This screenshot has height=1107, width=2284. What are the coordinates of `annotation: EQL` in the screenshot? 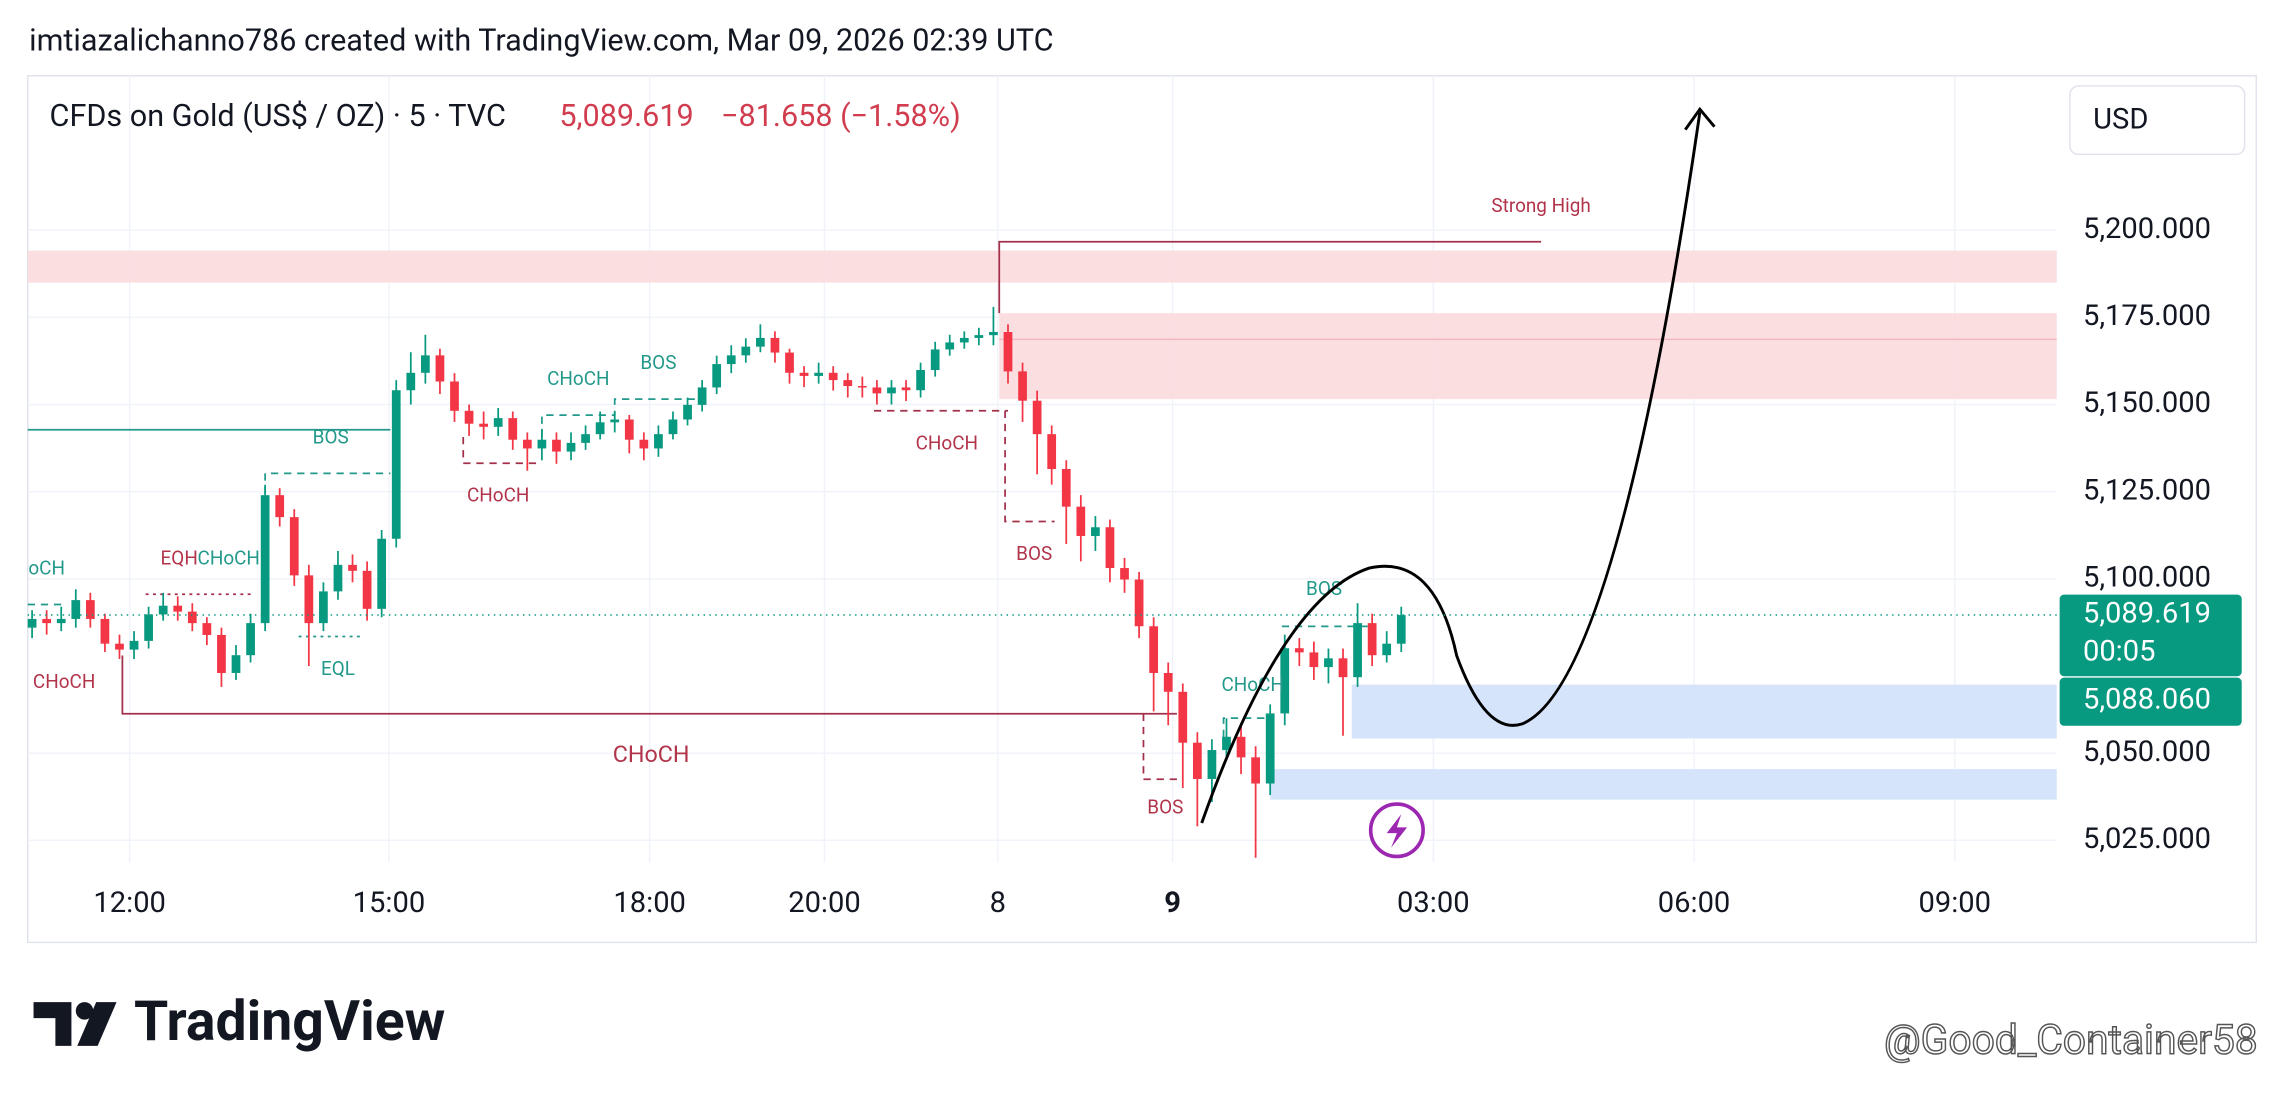 It's located at (338, 668).